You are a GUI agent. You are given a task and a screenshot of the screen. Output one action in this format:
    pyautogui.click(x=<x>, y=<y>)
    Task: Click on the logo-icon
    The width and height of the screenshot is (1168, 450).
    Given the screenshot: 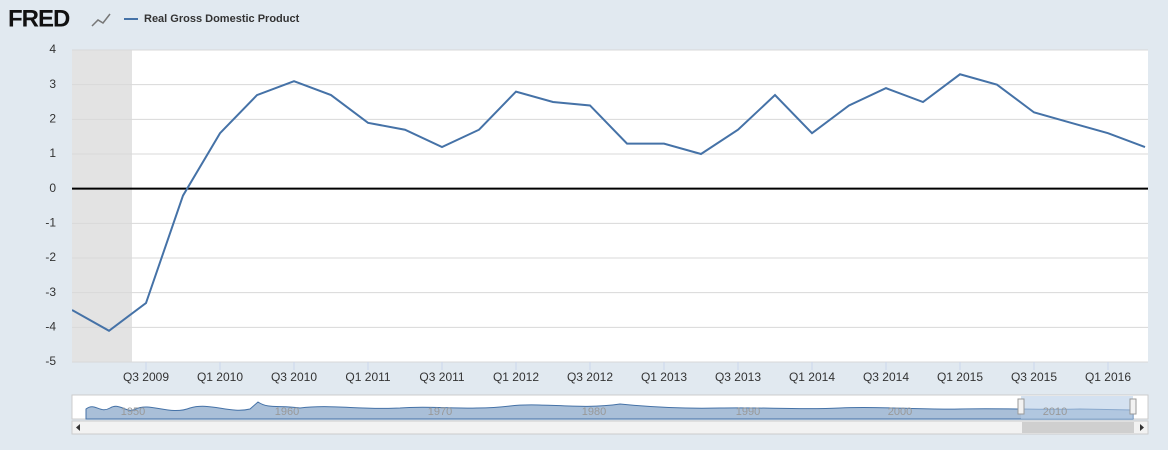 What is the action you would take?
    pyautogui.click(x=101, y=20)
    